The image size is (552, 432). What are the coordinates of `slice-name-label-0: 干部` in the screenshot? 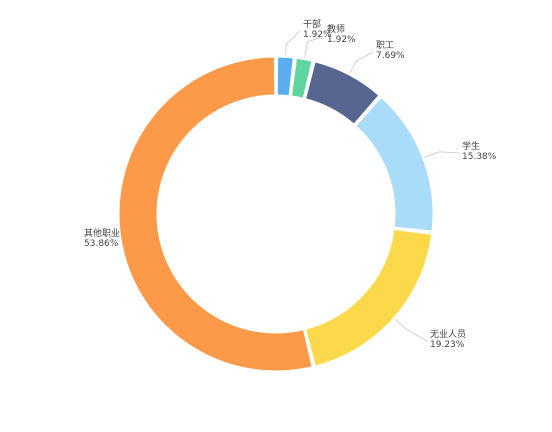 It's located at (312, 24).